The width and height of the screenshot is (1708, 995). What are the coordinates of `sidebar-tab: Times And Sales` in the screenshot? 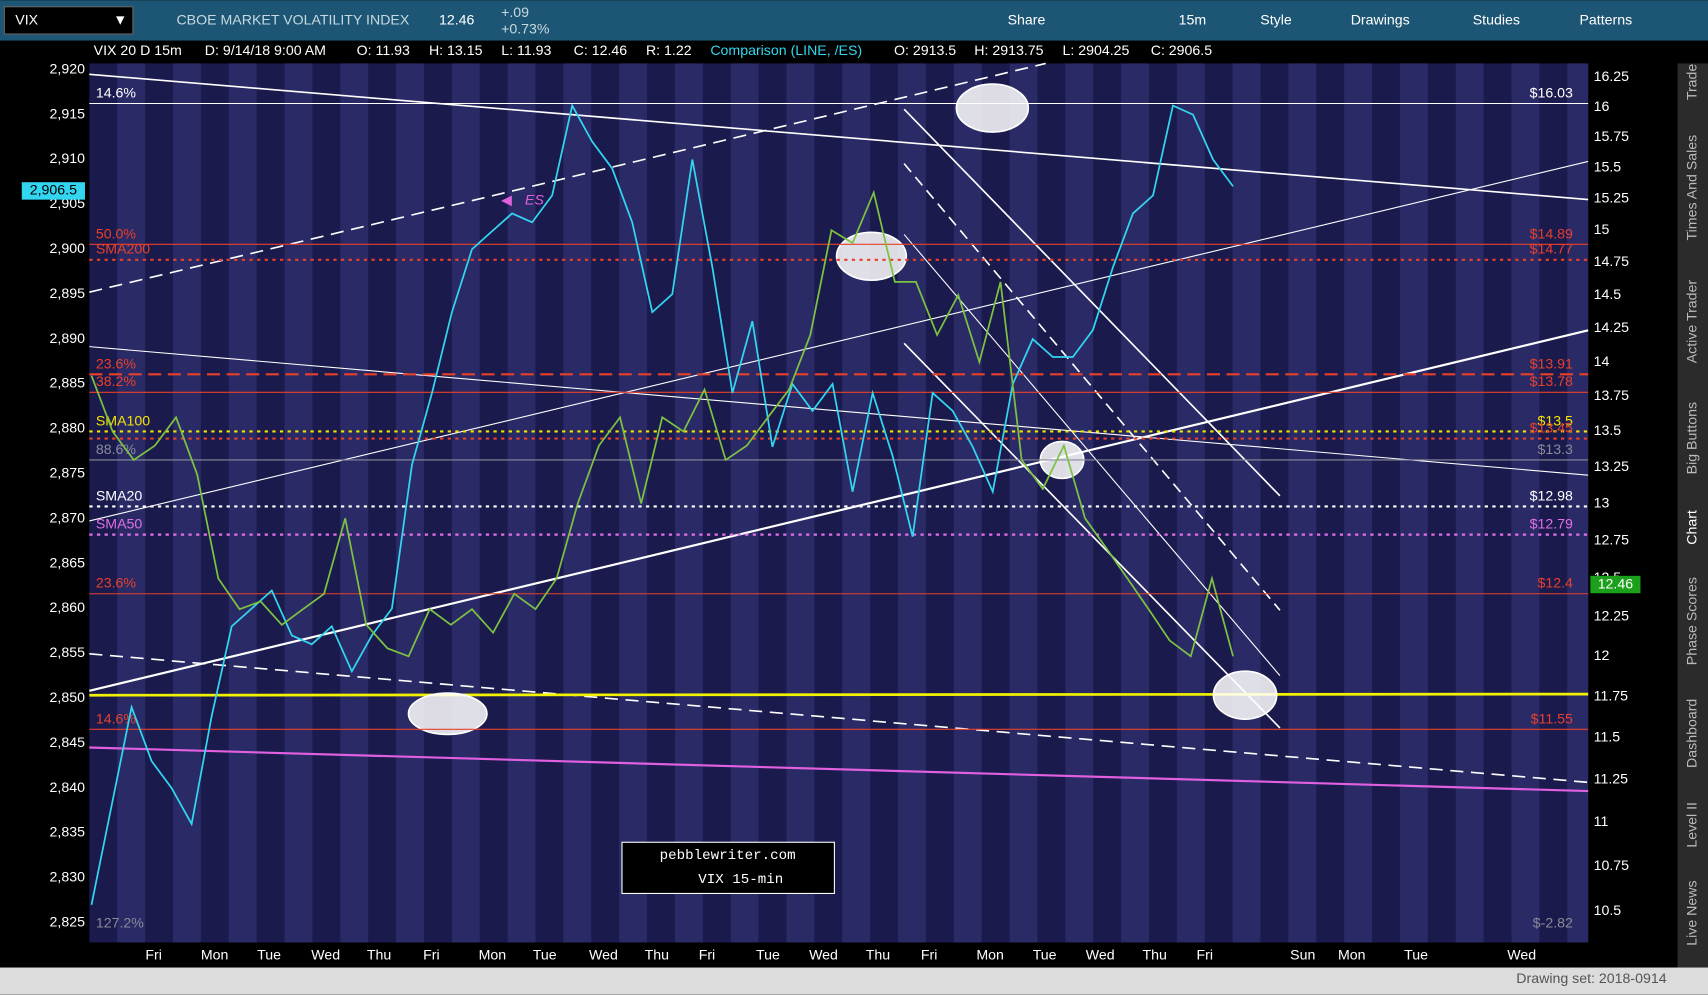 It's located at (1692, 188).